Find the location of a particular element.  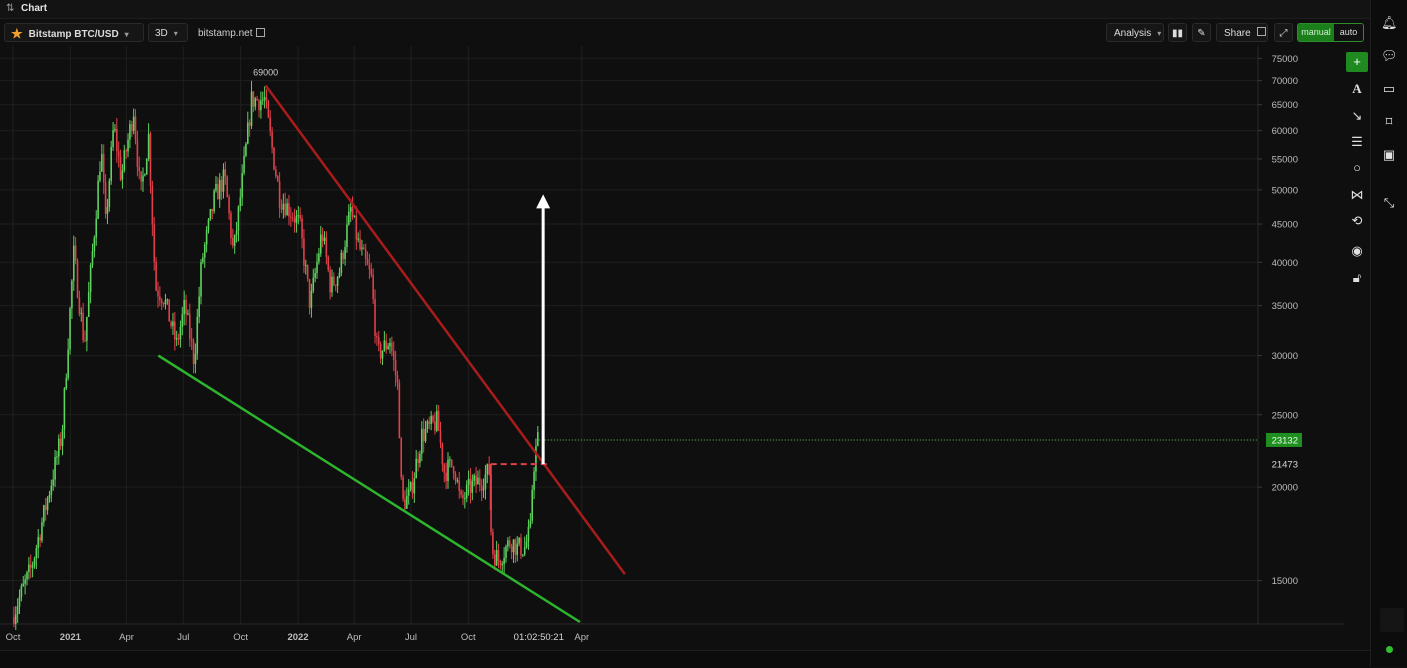

price-label-text: 23132 is located at coordinates (1285, 440).